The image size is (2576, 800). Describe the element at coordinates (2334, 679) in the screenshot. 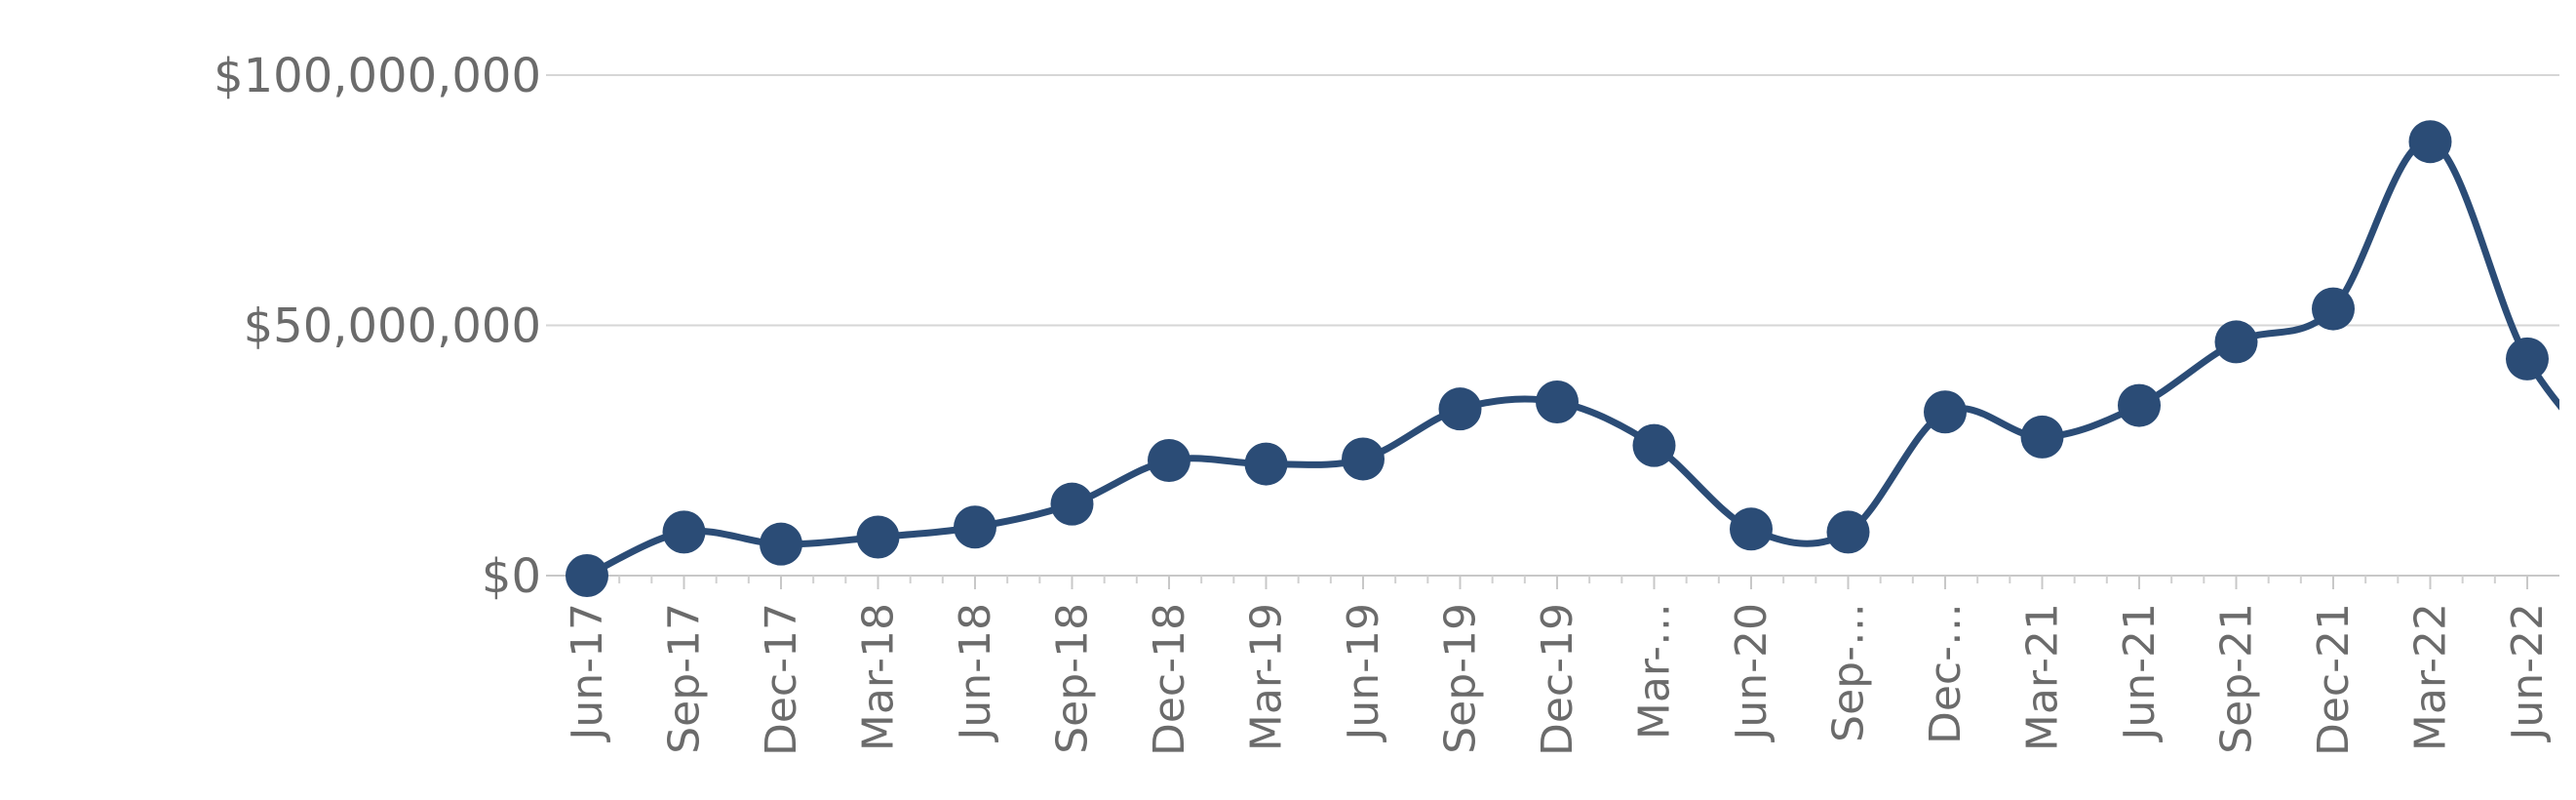

I see `x-tick-label: Dec-21` at that location.